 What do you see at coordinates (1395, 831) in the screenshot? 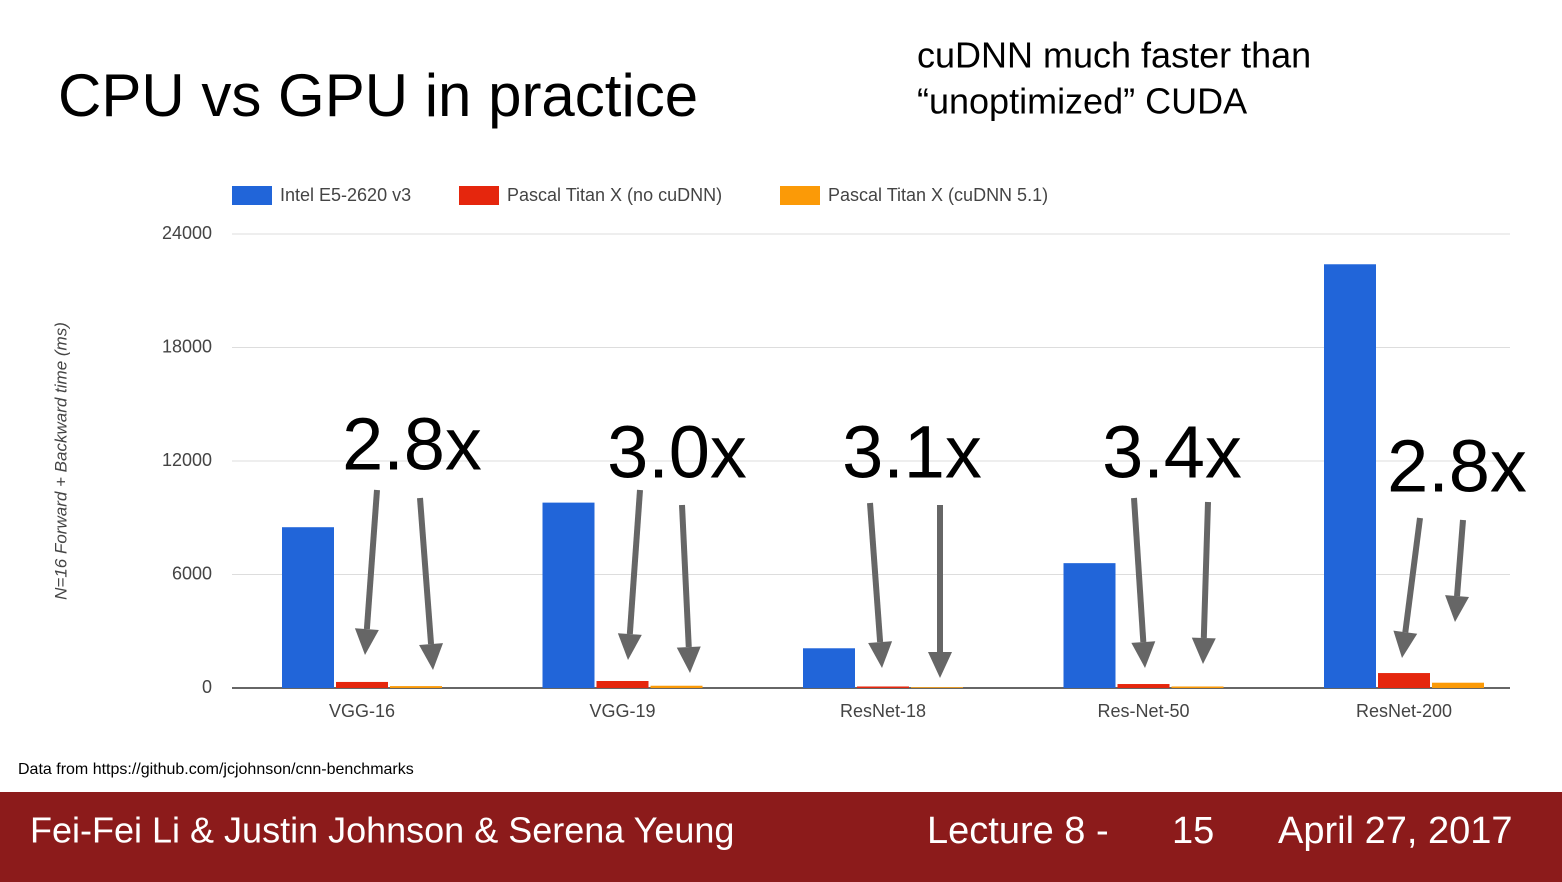
I see `footer-date: April 27, 2017` at bounding box center [1395, 831].